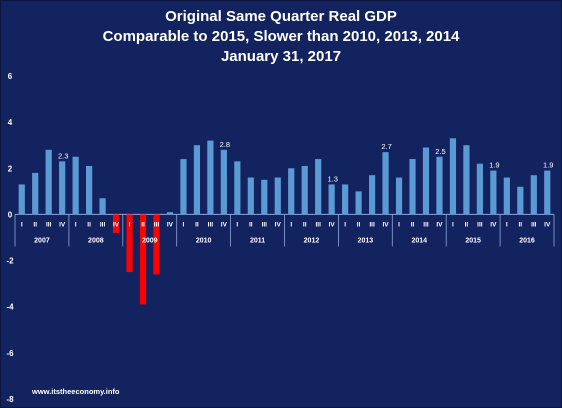 This screenshot has width=562, height=408. Describe the element at coordinates (366, 240) in the screenshot. I see `year-label: 2013` at that location.